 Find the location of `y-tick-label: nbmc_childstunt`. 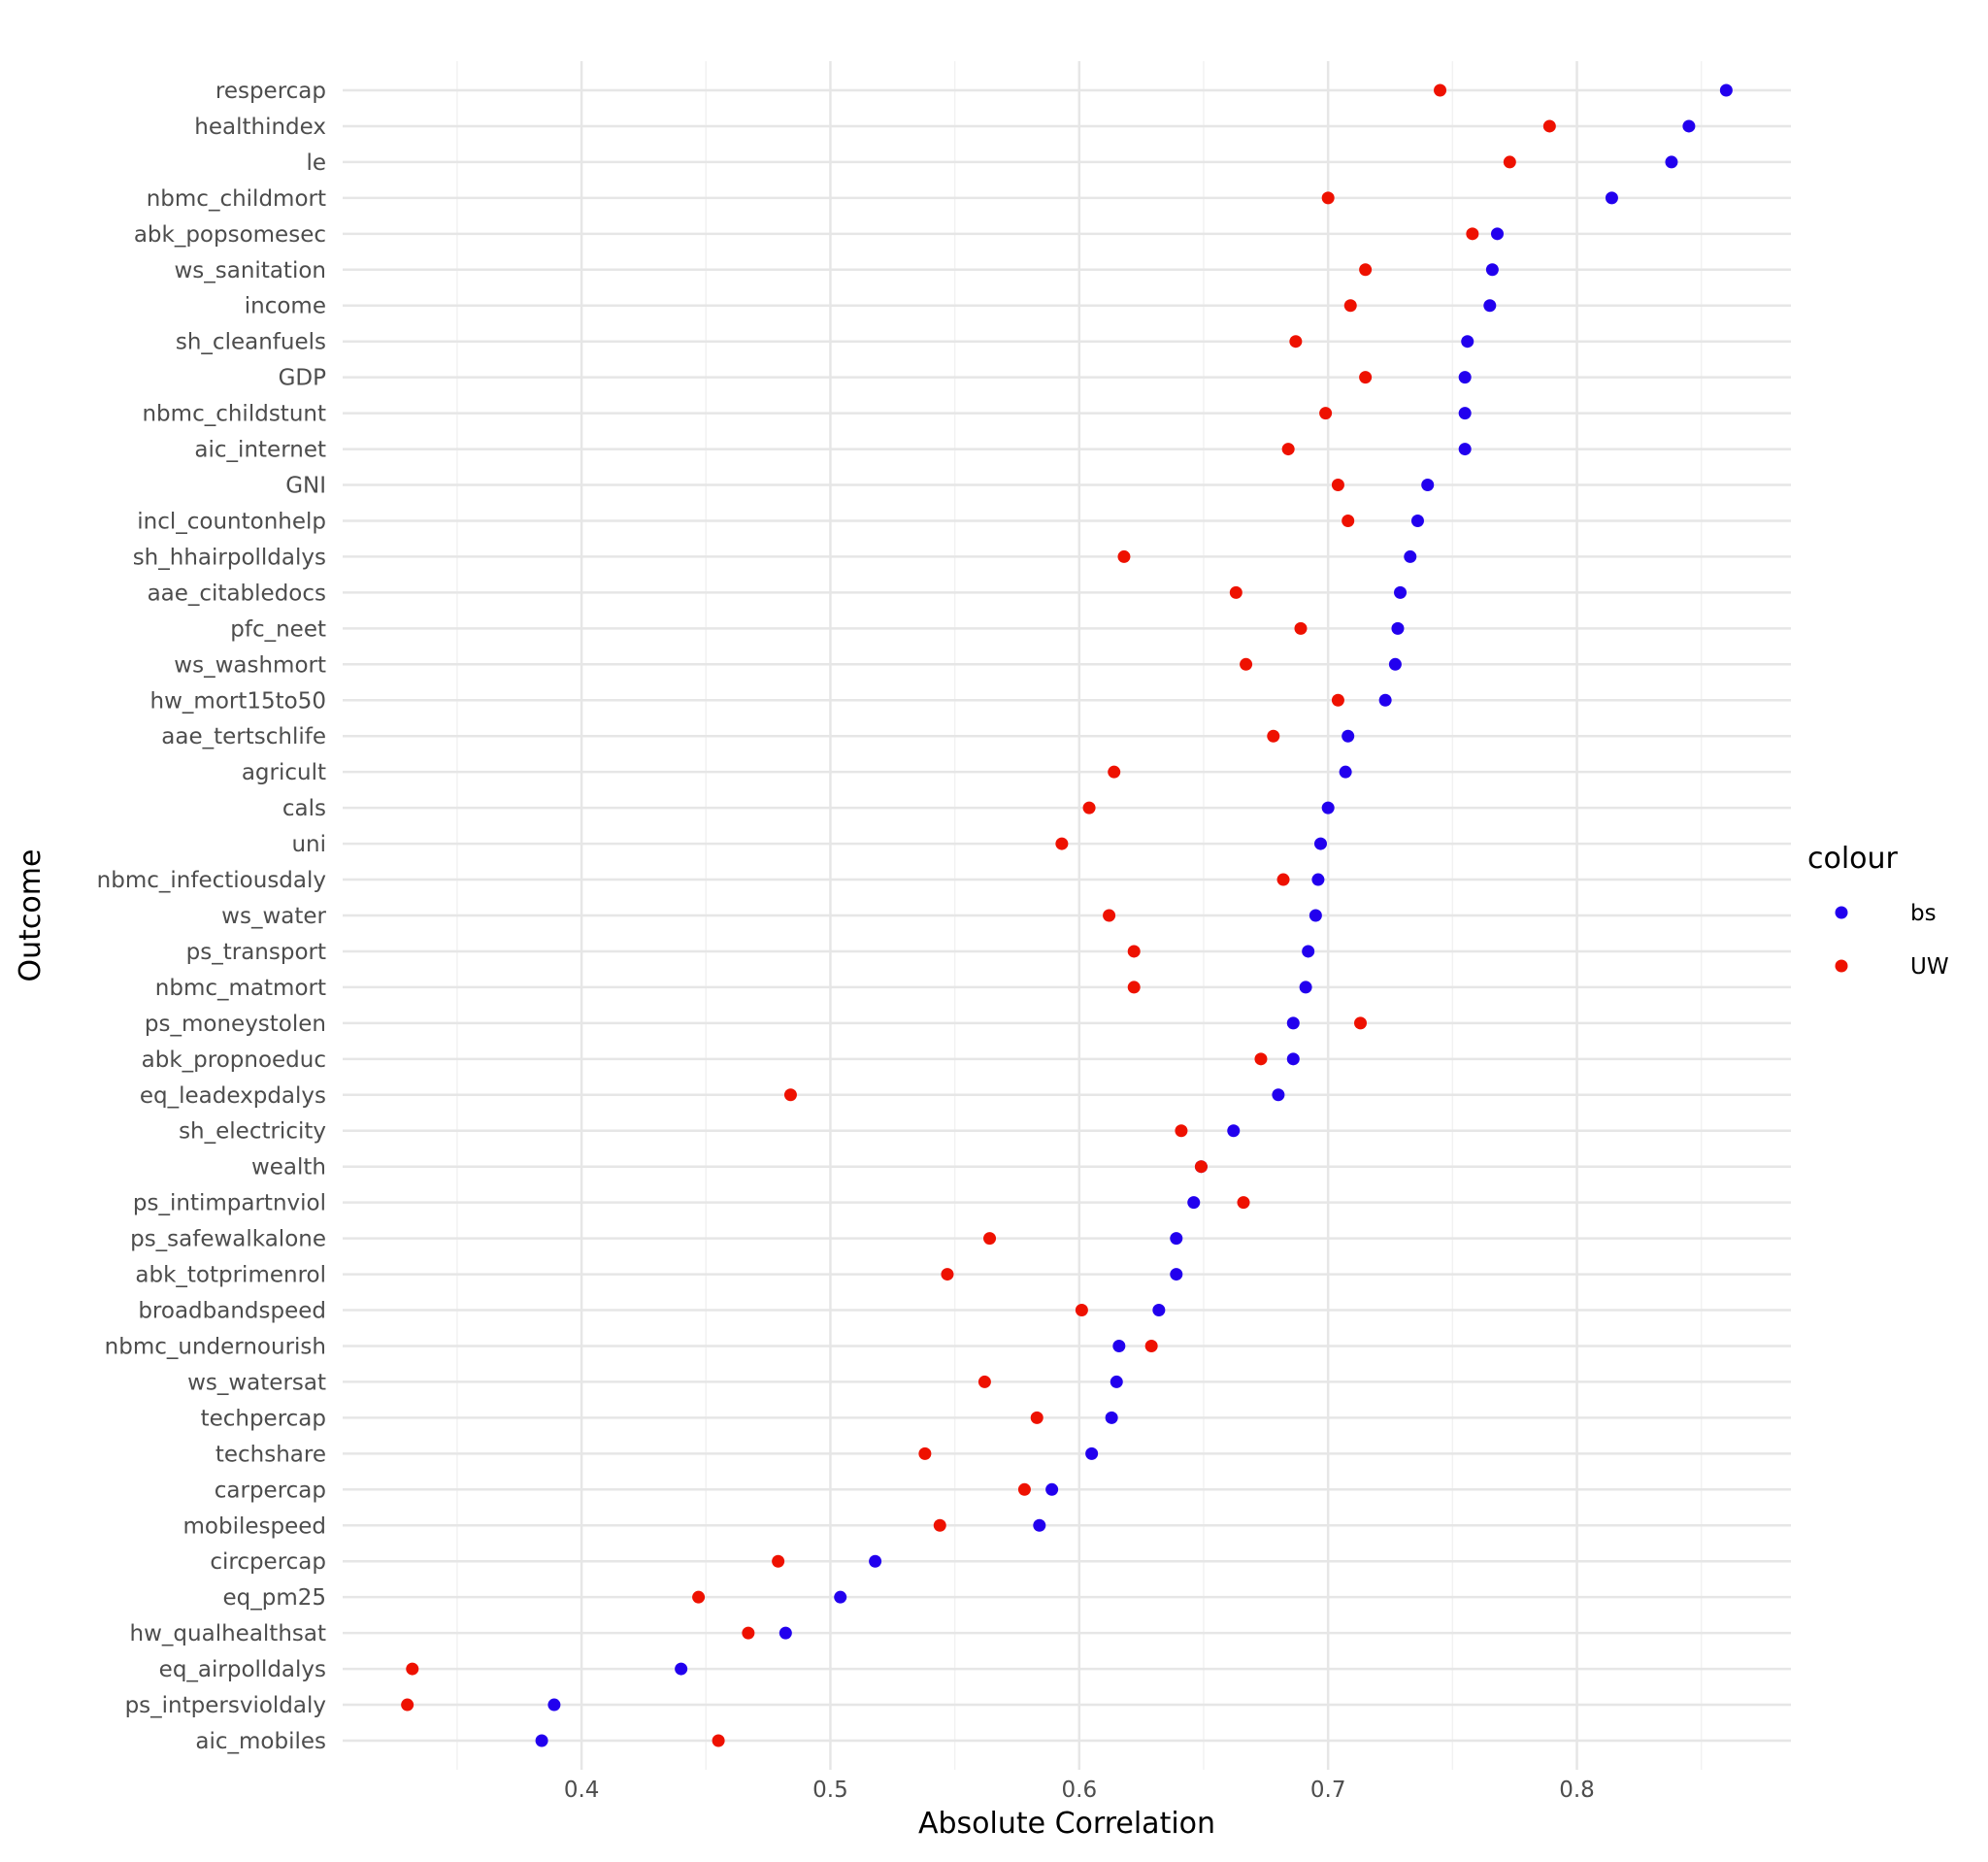

y-tick-label: nbmc_childstunt is located at coordinates (234, 414).